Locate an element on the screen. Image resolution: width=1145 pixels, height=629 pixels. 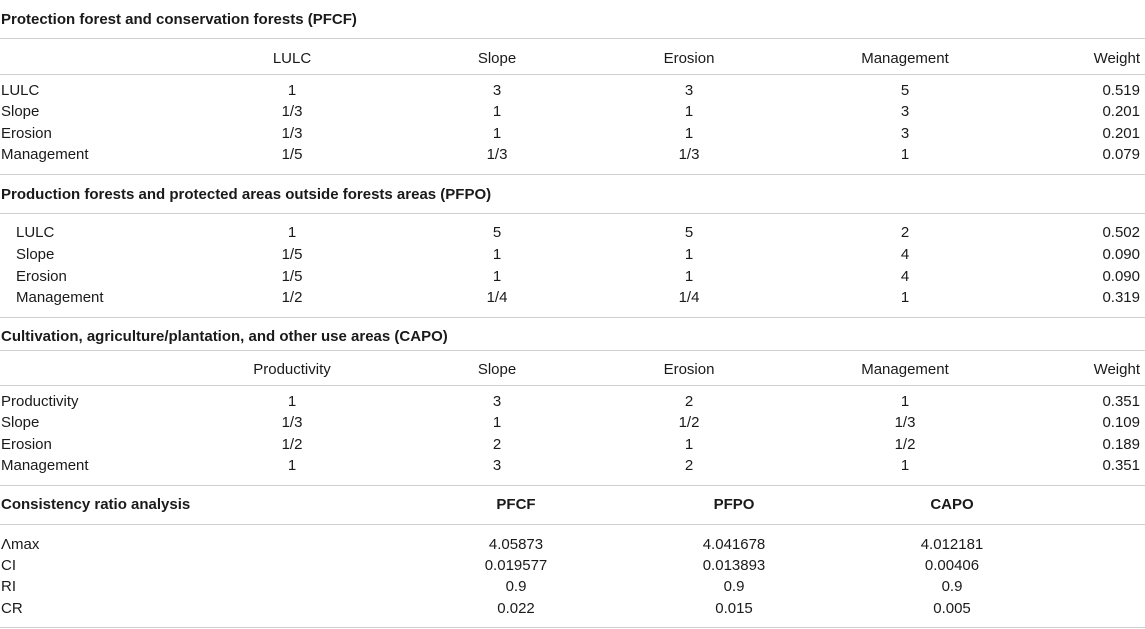
table-row: RI 0.9 0.9 0.9 is located at coordinates (572, 587).